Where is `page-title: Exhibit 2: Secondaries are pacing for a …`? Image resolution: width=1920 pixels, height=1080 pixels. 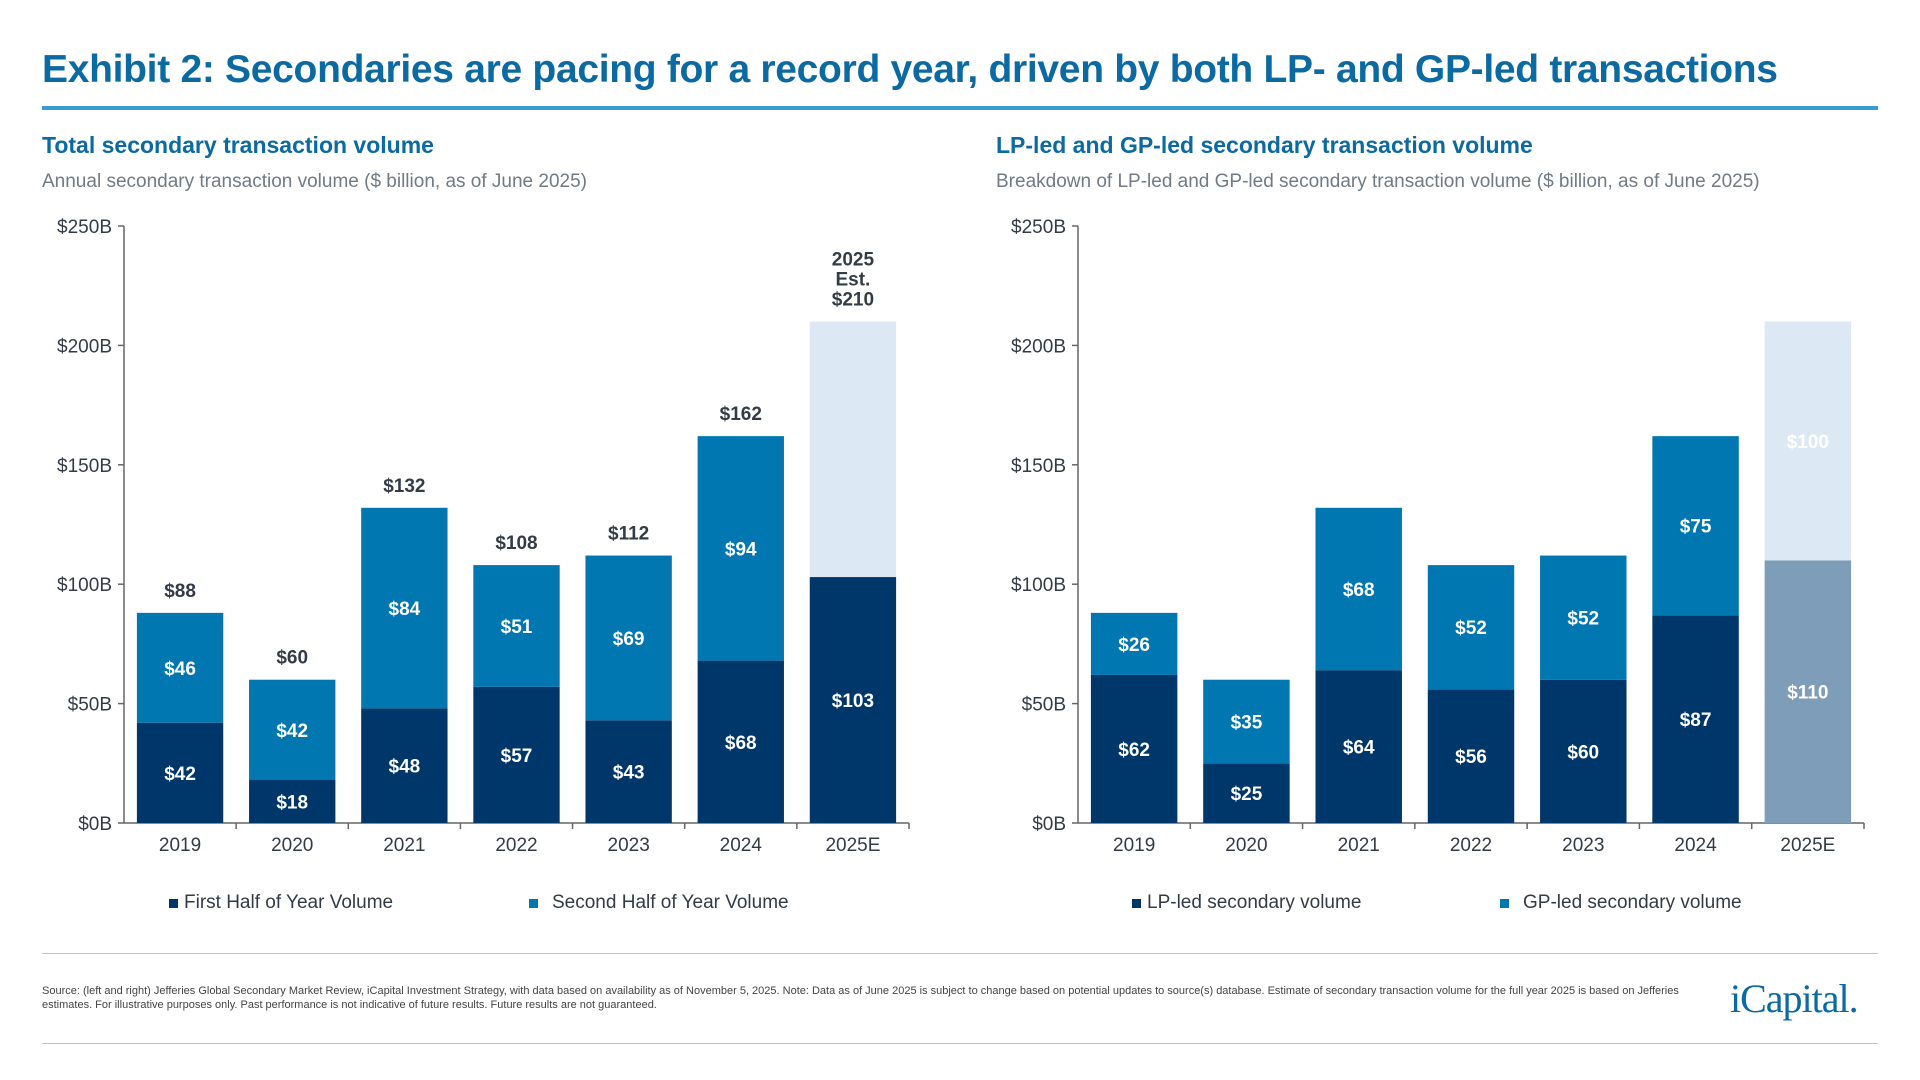
page-title: Exhibit 2: Secondaries are pacing for a … is located at coordinates (910, 69).